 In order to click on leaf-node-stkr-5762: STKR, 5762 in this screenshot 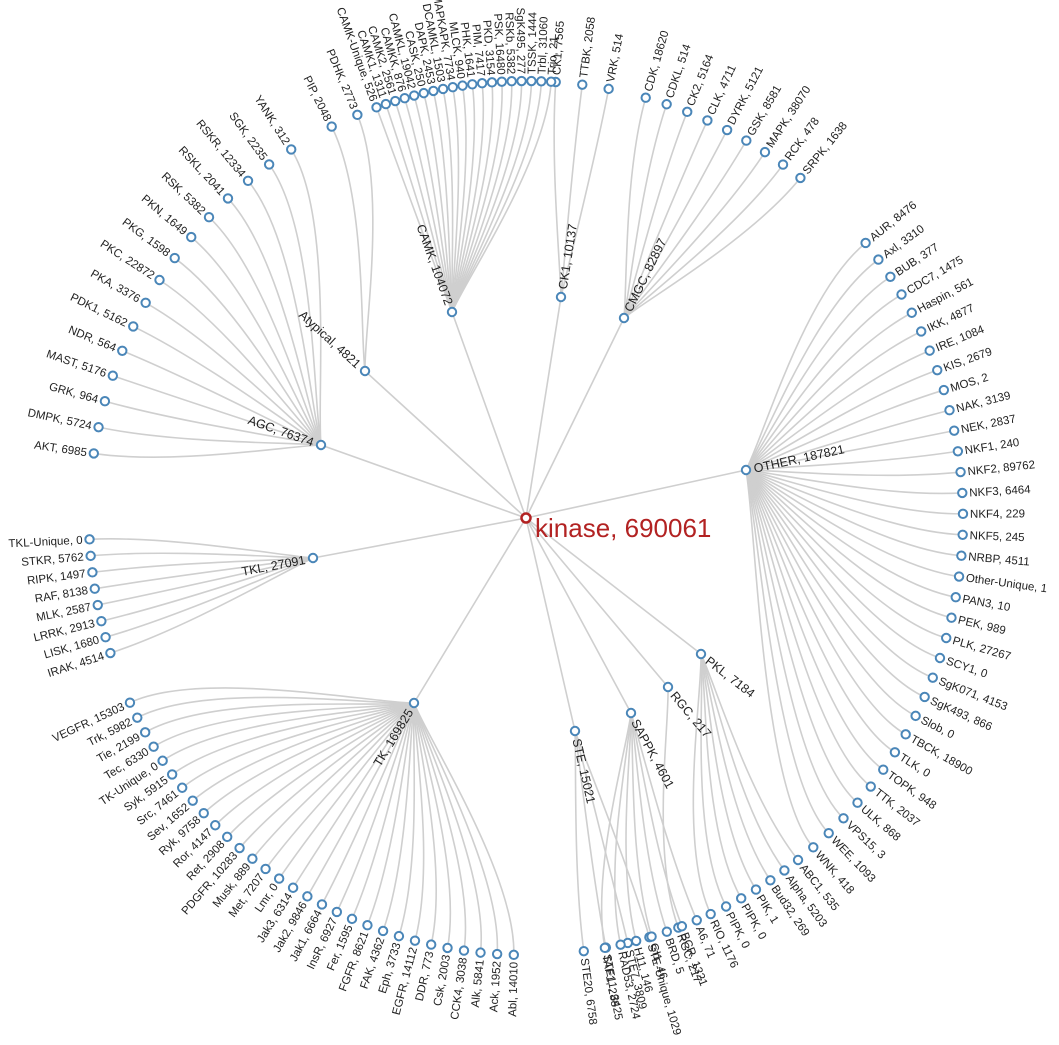, I will do `click(58, 559)`.